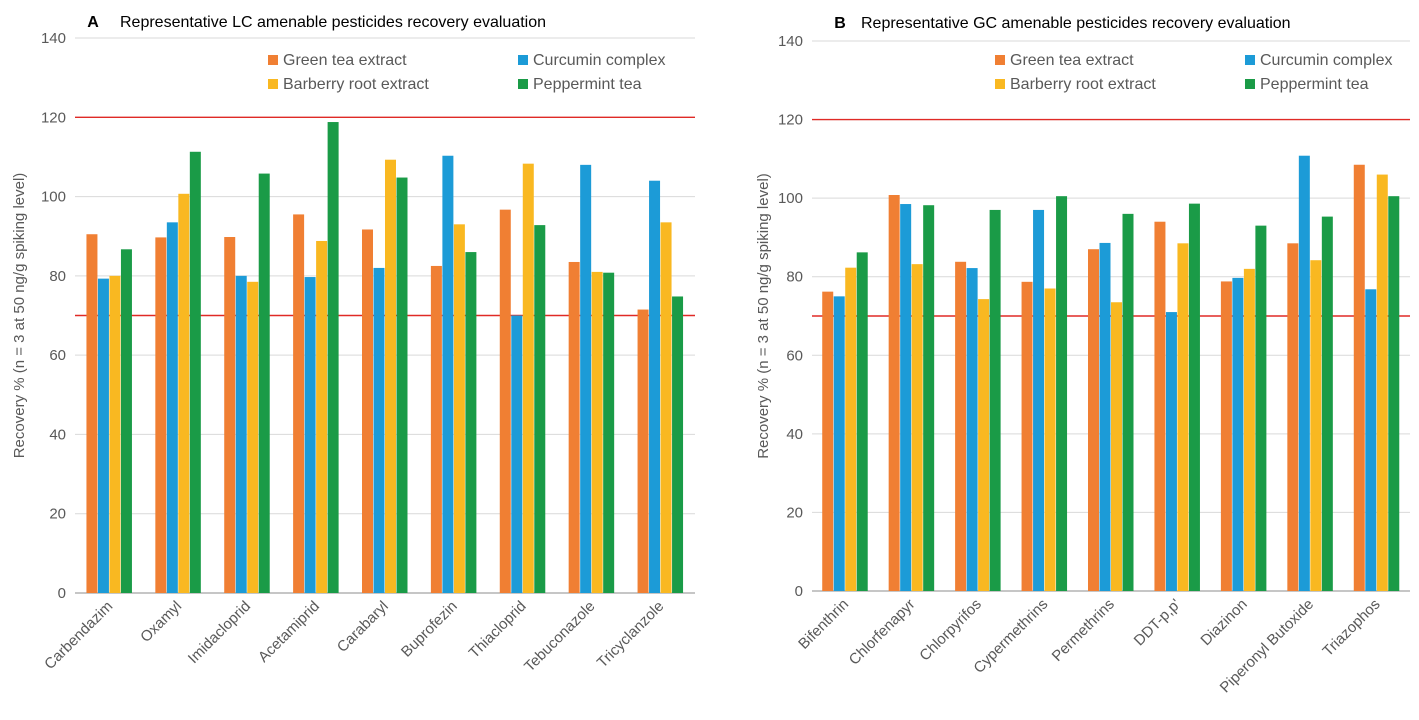 The image size is (1419, 720). What do you see at coordinates (62, 593) in the screenshot?
I see `y-tick-label: 0` at bounding box center [62, 593].